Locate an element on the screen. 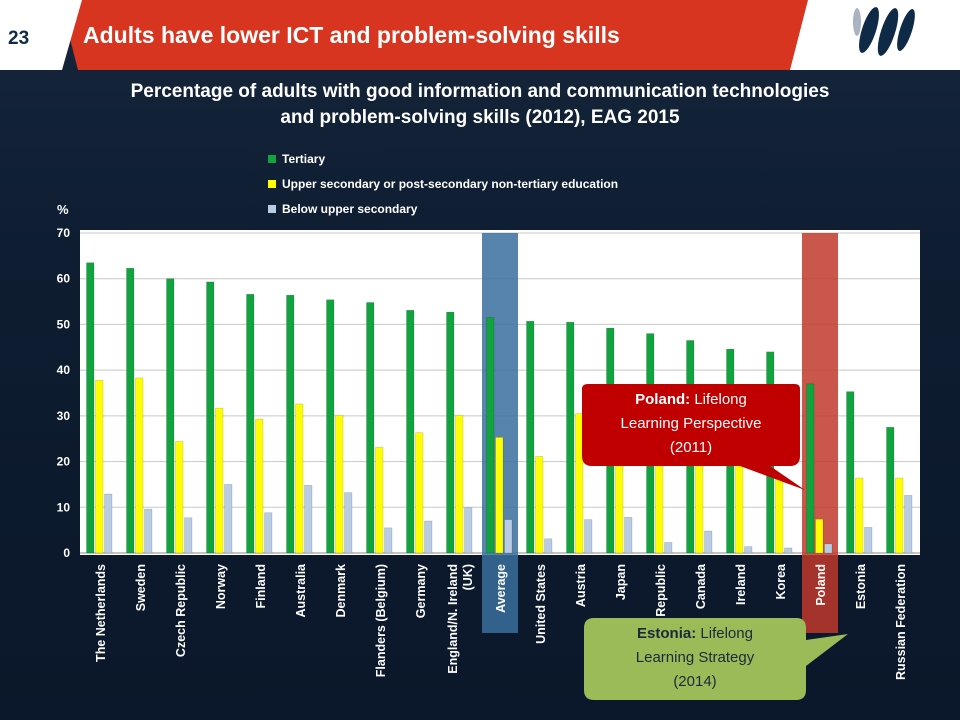 The height and width of the screenshot is (720, 960). callout-estonia-line3: (2014) is located at coordinates (695, 681).